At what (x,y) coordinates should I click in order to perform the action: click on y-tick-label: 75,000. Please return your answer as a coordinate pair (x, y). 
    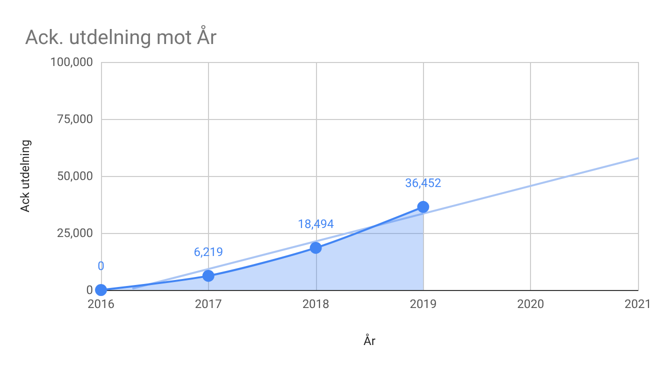
    Looking at the image, I should click on (75, 119).